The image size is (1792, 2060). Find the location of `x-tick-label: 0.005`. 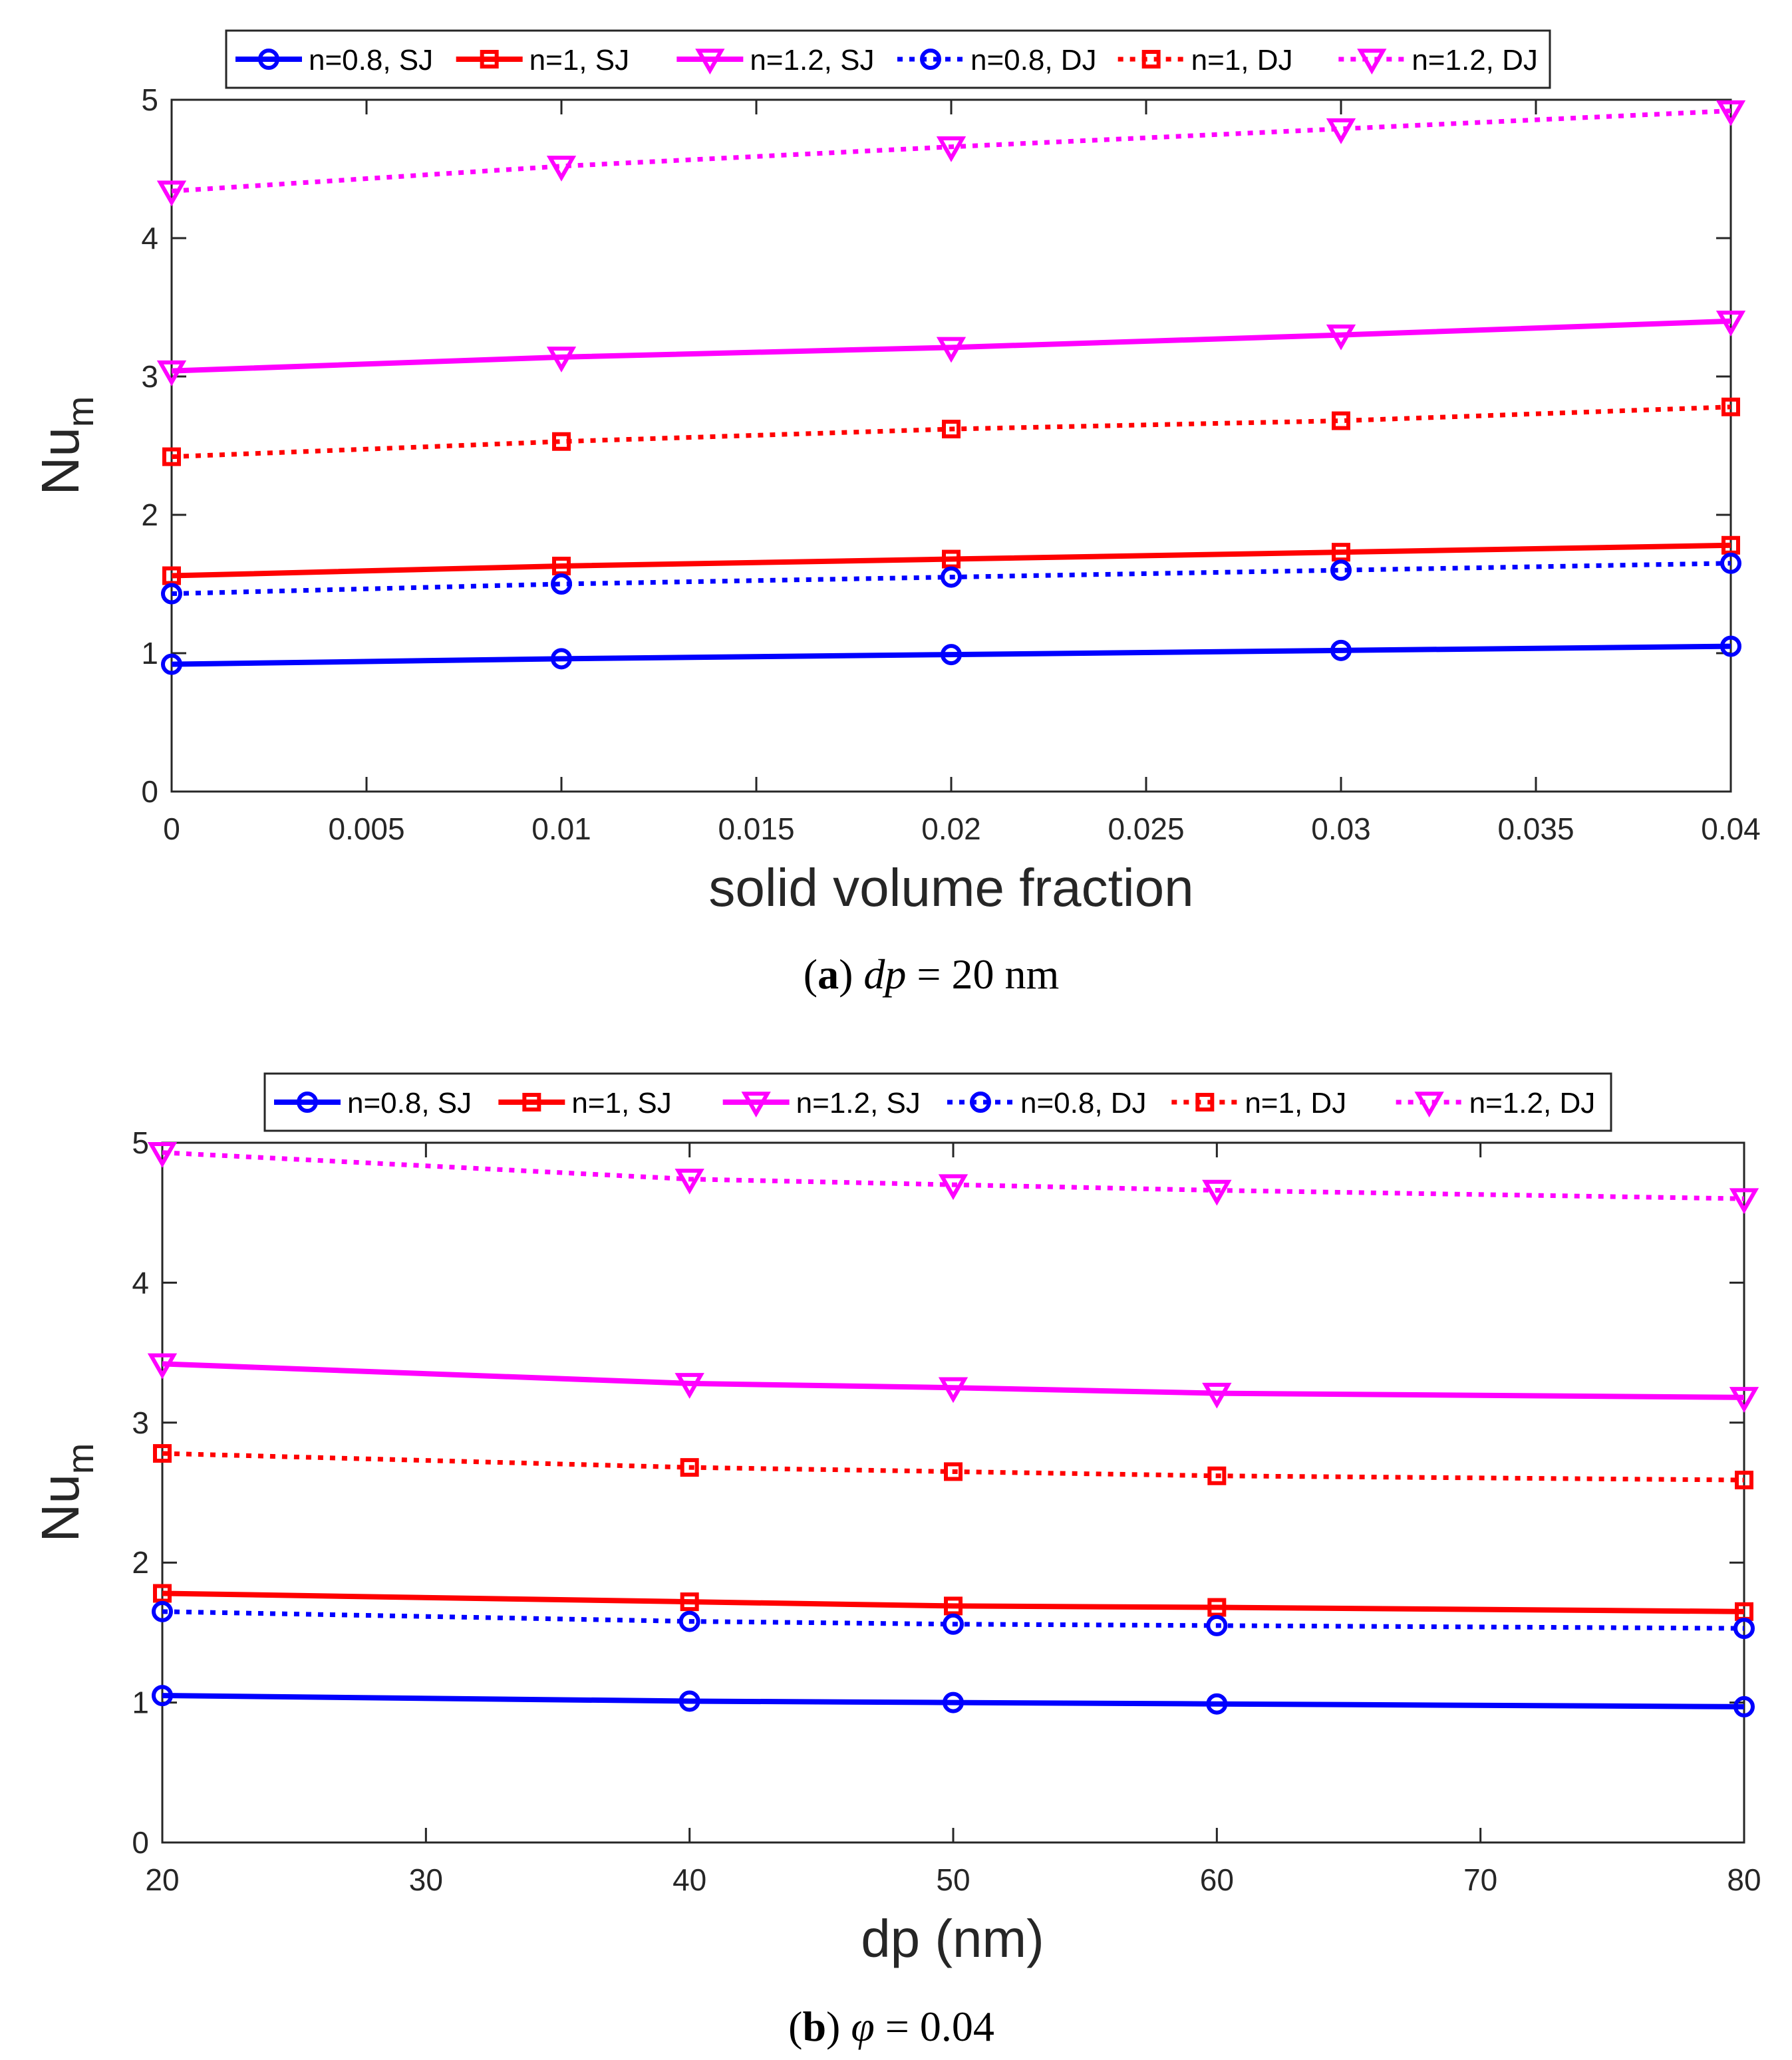

x-tick-label: 0.005 is located at coordinates (366, 828).